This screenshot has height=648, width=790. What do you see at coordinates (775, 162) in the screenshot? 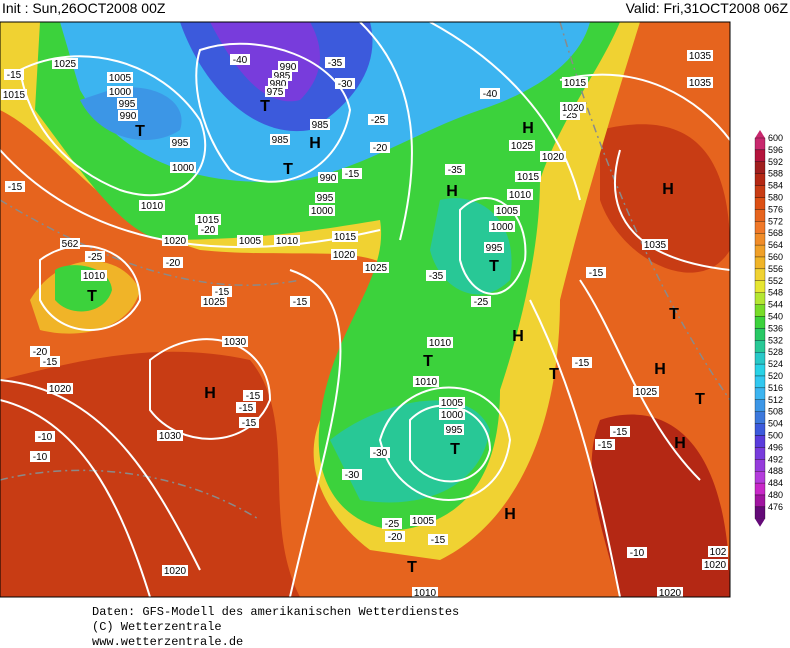
I see `legend-label: 592` at bounding box center [775, 162].